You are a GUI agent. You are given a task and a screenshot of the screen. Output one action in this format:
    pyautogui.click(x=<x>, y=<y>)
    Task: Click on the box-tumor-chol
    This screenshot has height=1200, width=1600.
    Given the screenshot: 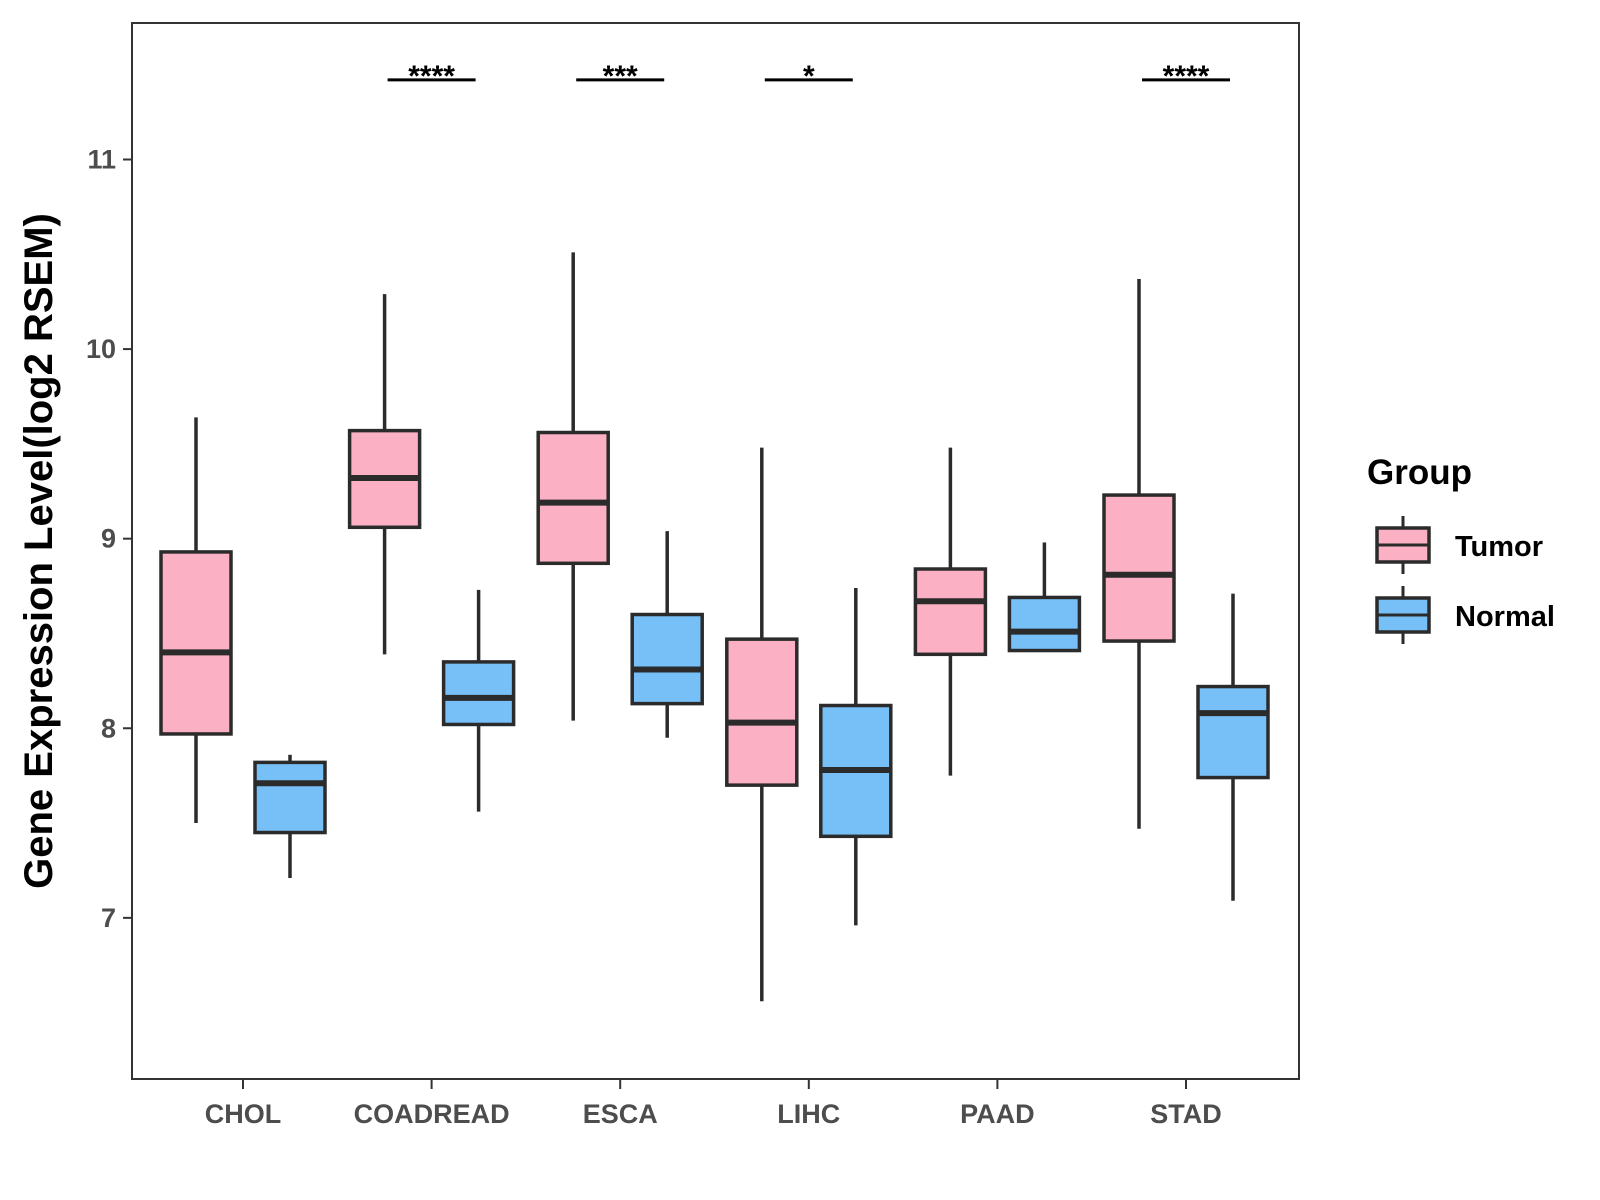 What is the action you would take?
    pyautogui.click(x=196, y=620)
    